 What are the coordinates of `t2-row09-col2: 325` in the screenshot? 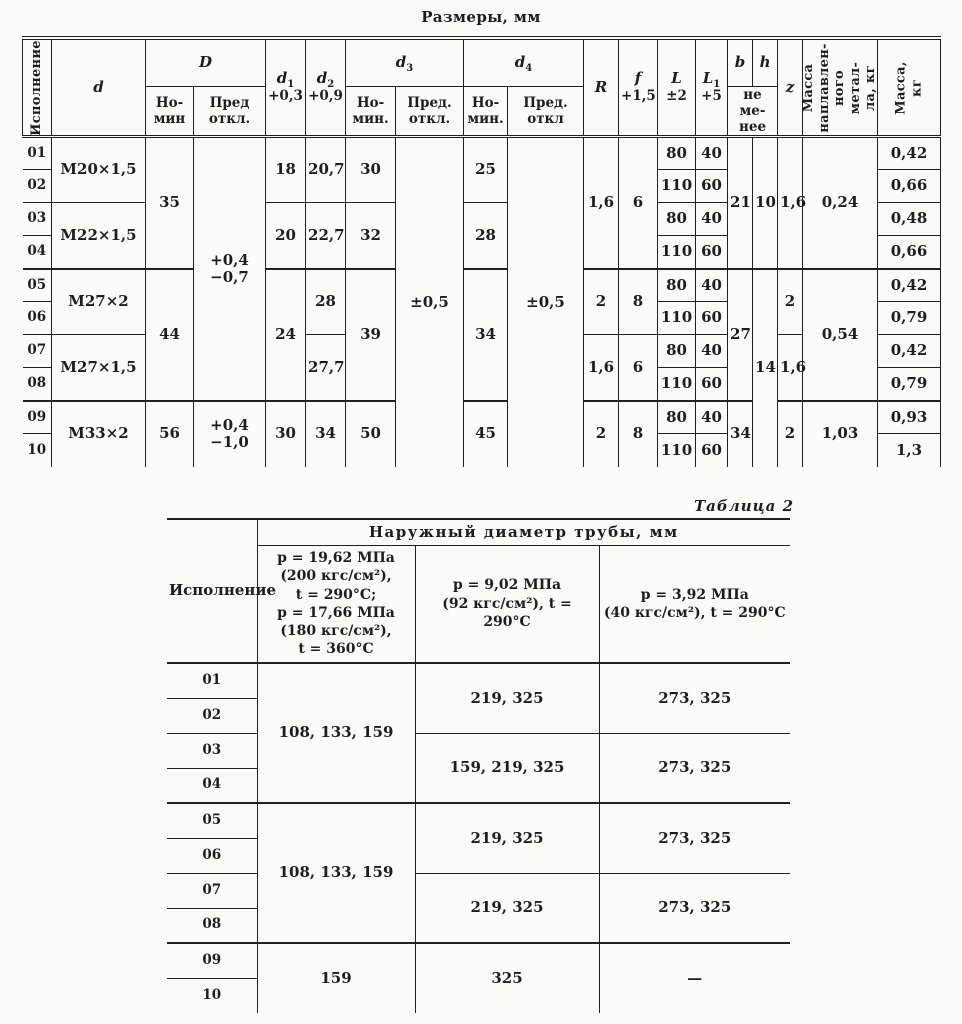 It's located at (506, 977).